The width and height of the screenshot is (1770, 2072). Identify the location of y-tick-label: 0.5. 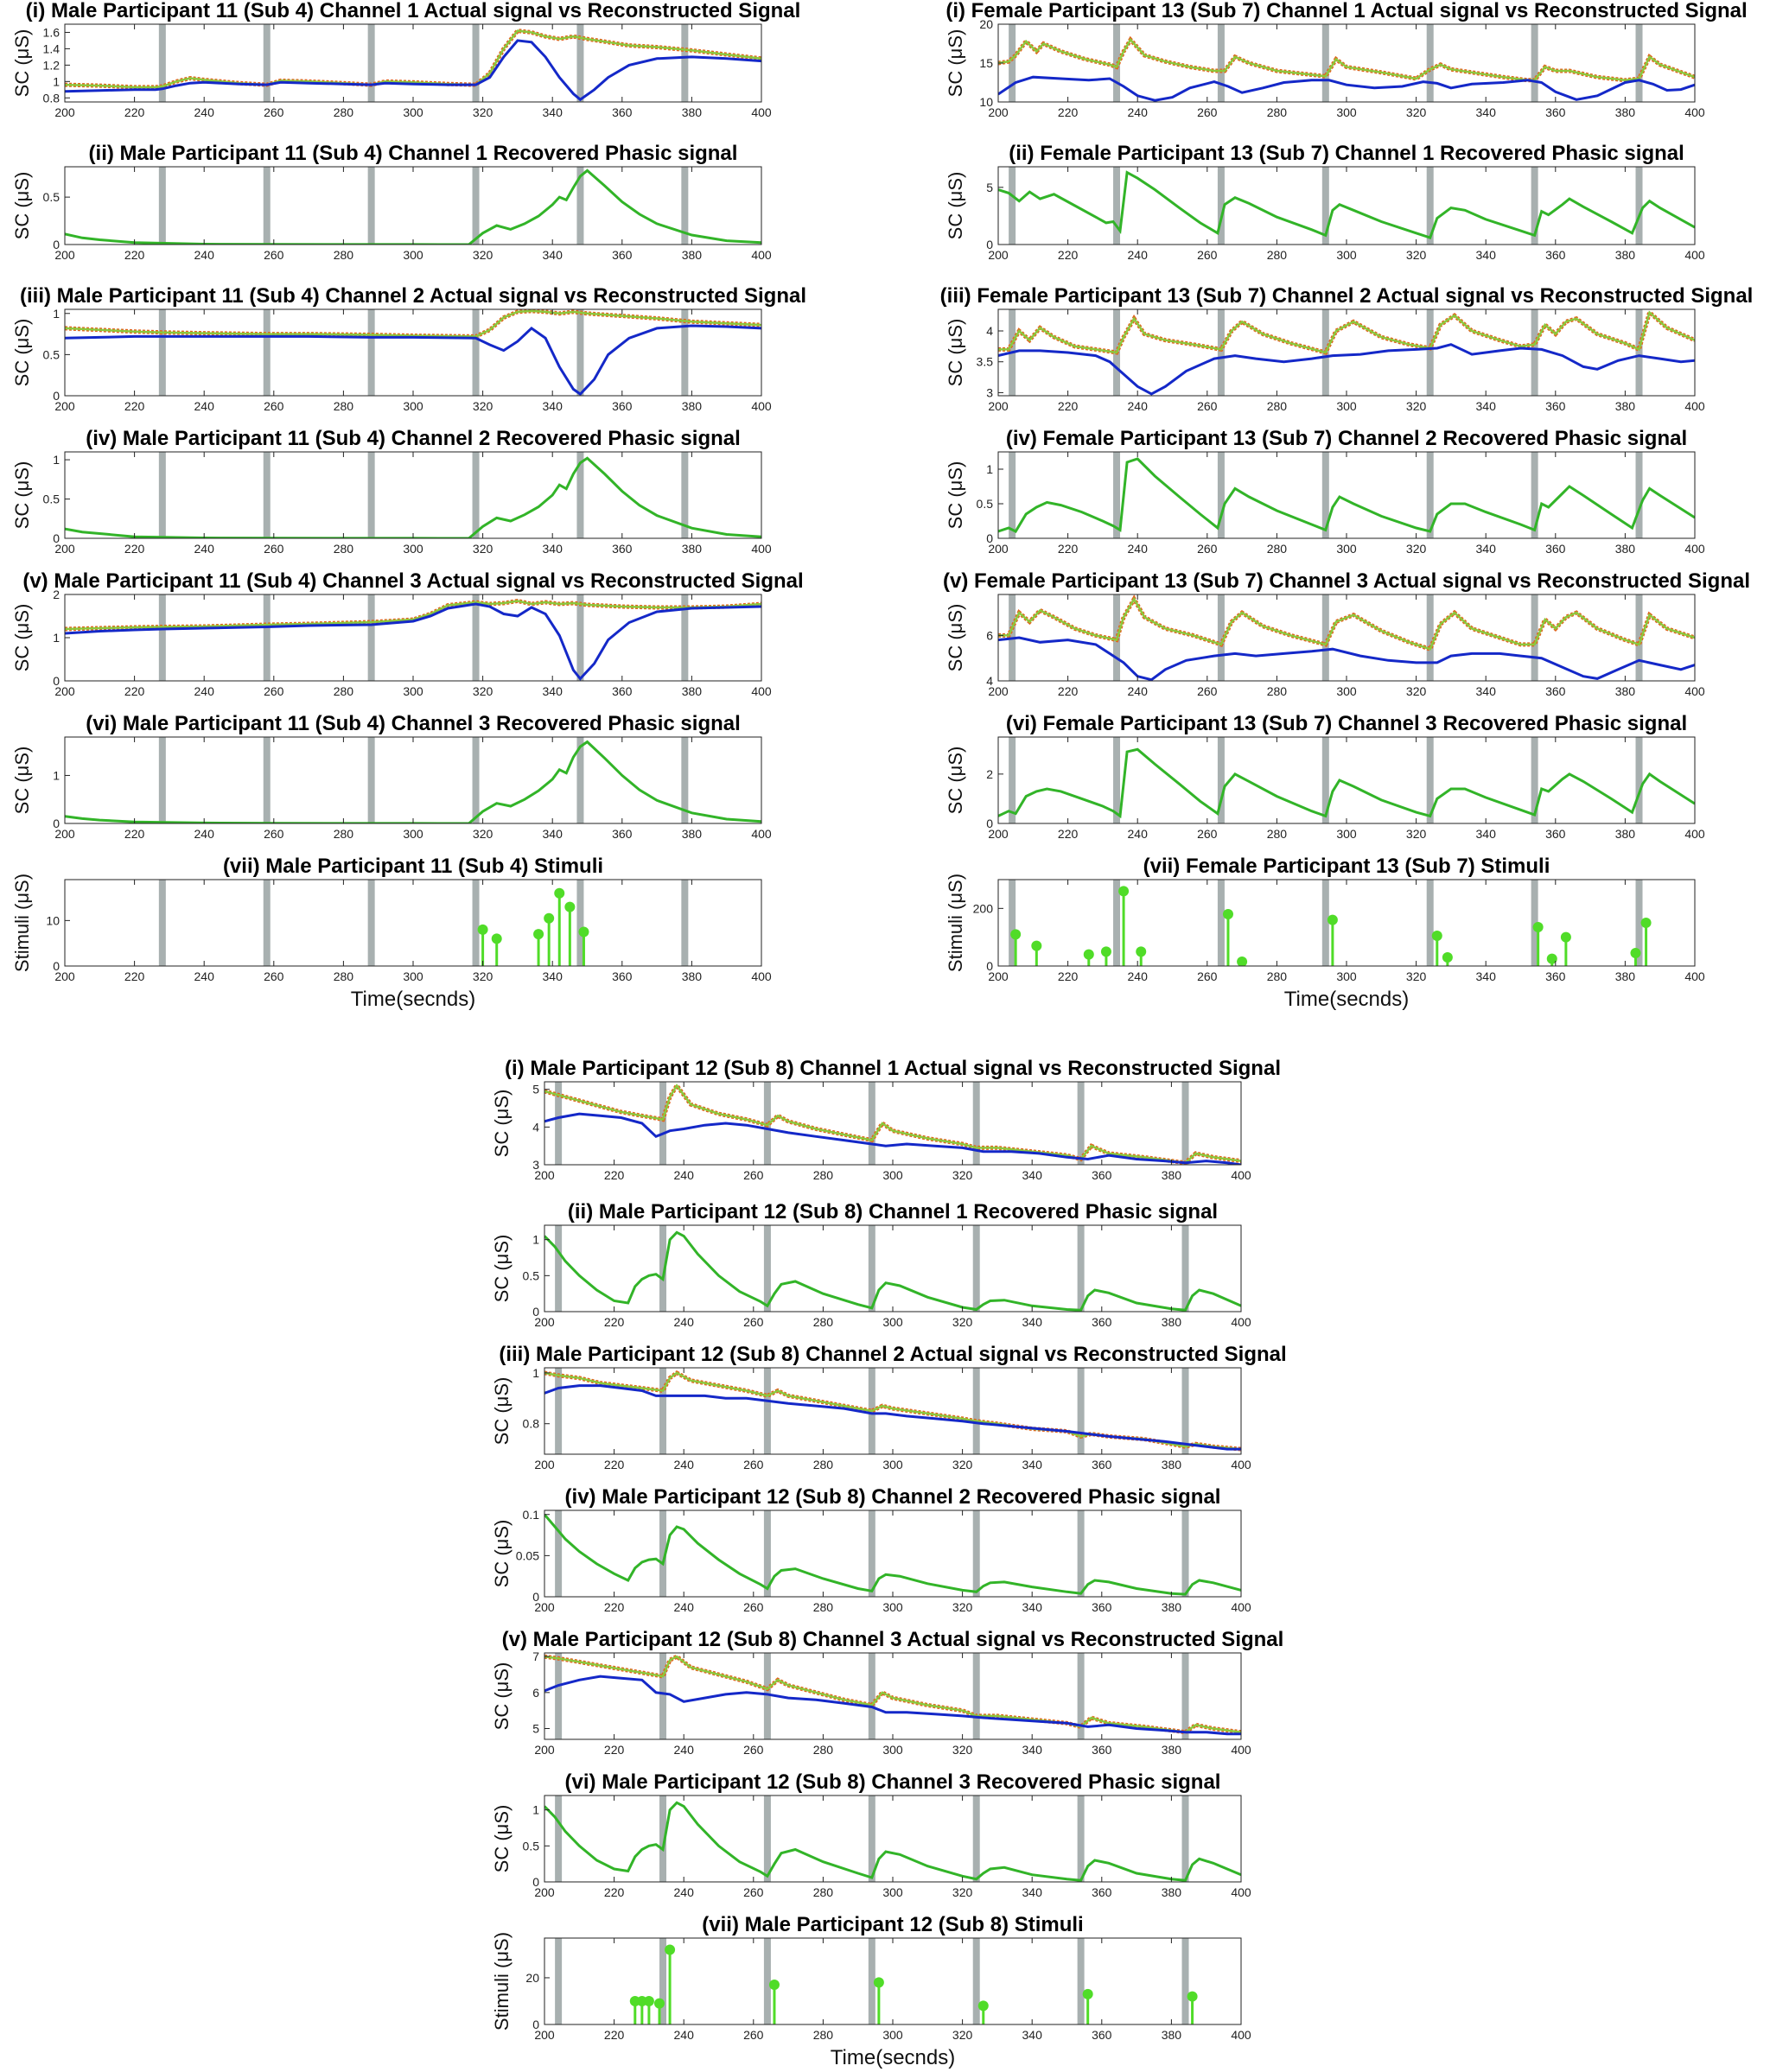
(51, 197).